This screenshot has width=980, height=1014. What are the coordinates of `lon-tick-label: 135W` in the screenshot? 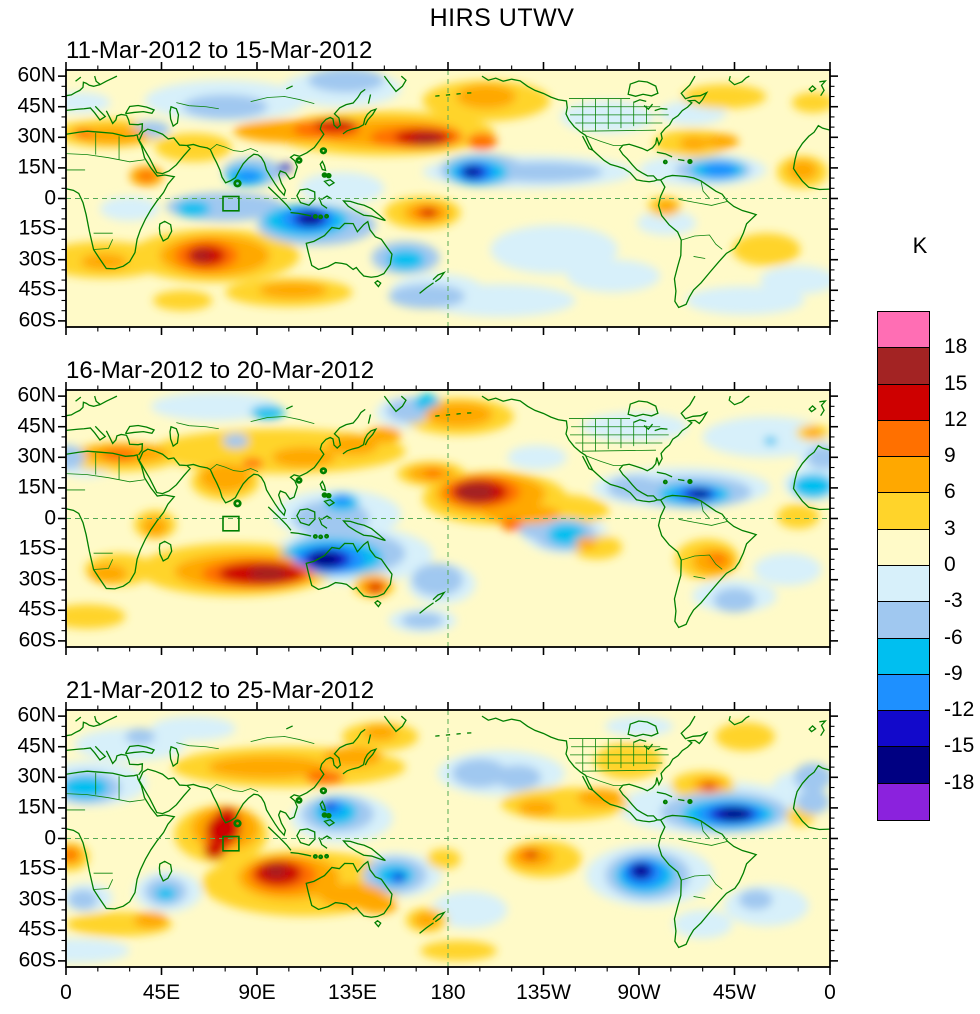 It's located at (543, 992).